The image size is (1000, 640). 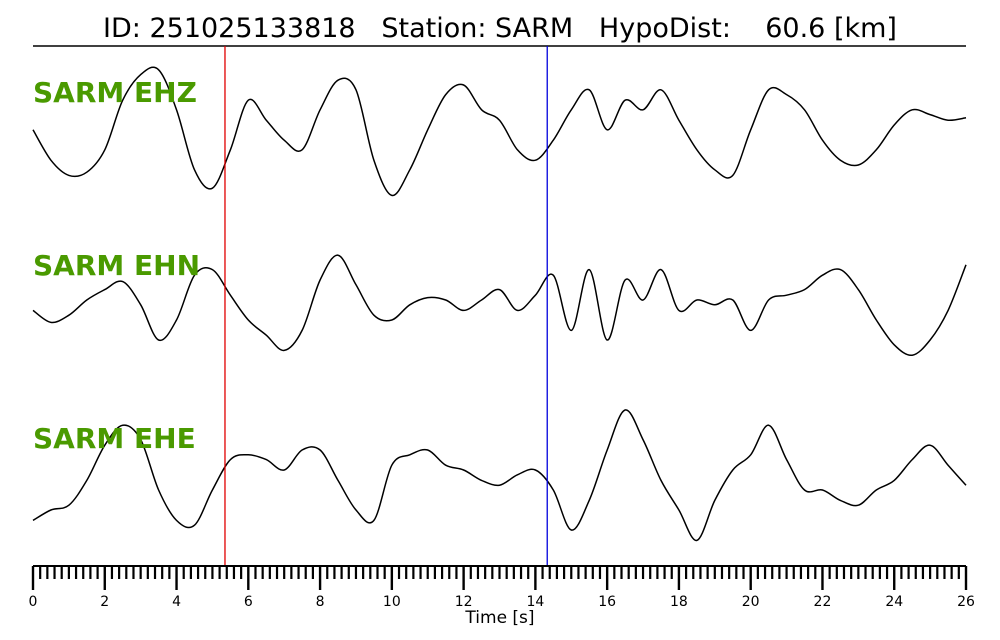 What do you see at coordinates (104, 602) in the screenshot?
I see `tick-label: 2` at bounding box center [104, 602].